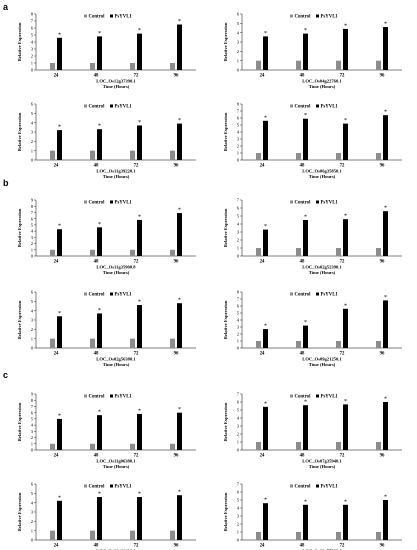 This screenshot has width=417, height=550. What do you see at coordinates (116, 359) in the screenshot?
I see `gene-label: LOC_Os02g56380.1` at bounding box center [116, 359].